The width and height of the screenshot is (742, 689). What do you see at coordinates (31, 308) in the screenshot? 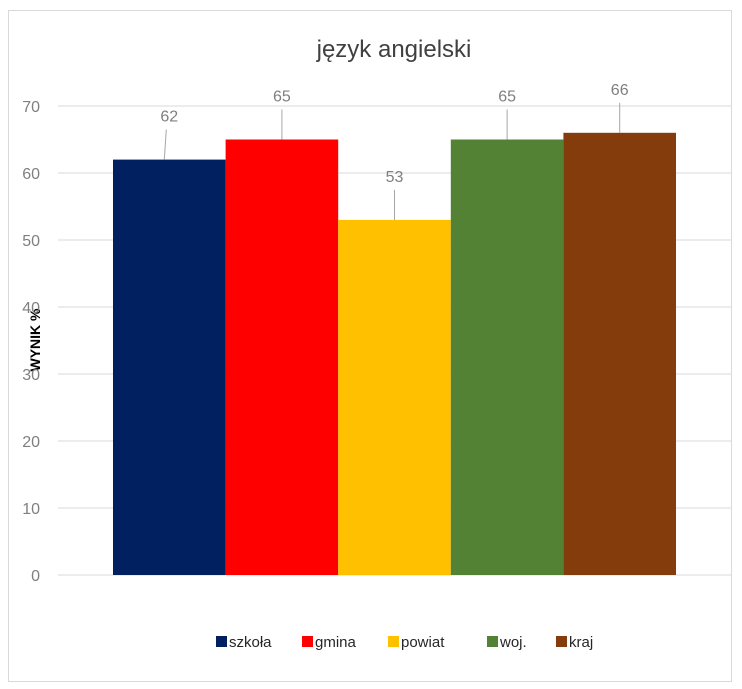
I see `y-tick-label: 40` at bounding box center [31, 308].